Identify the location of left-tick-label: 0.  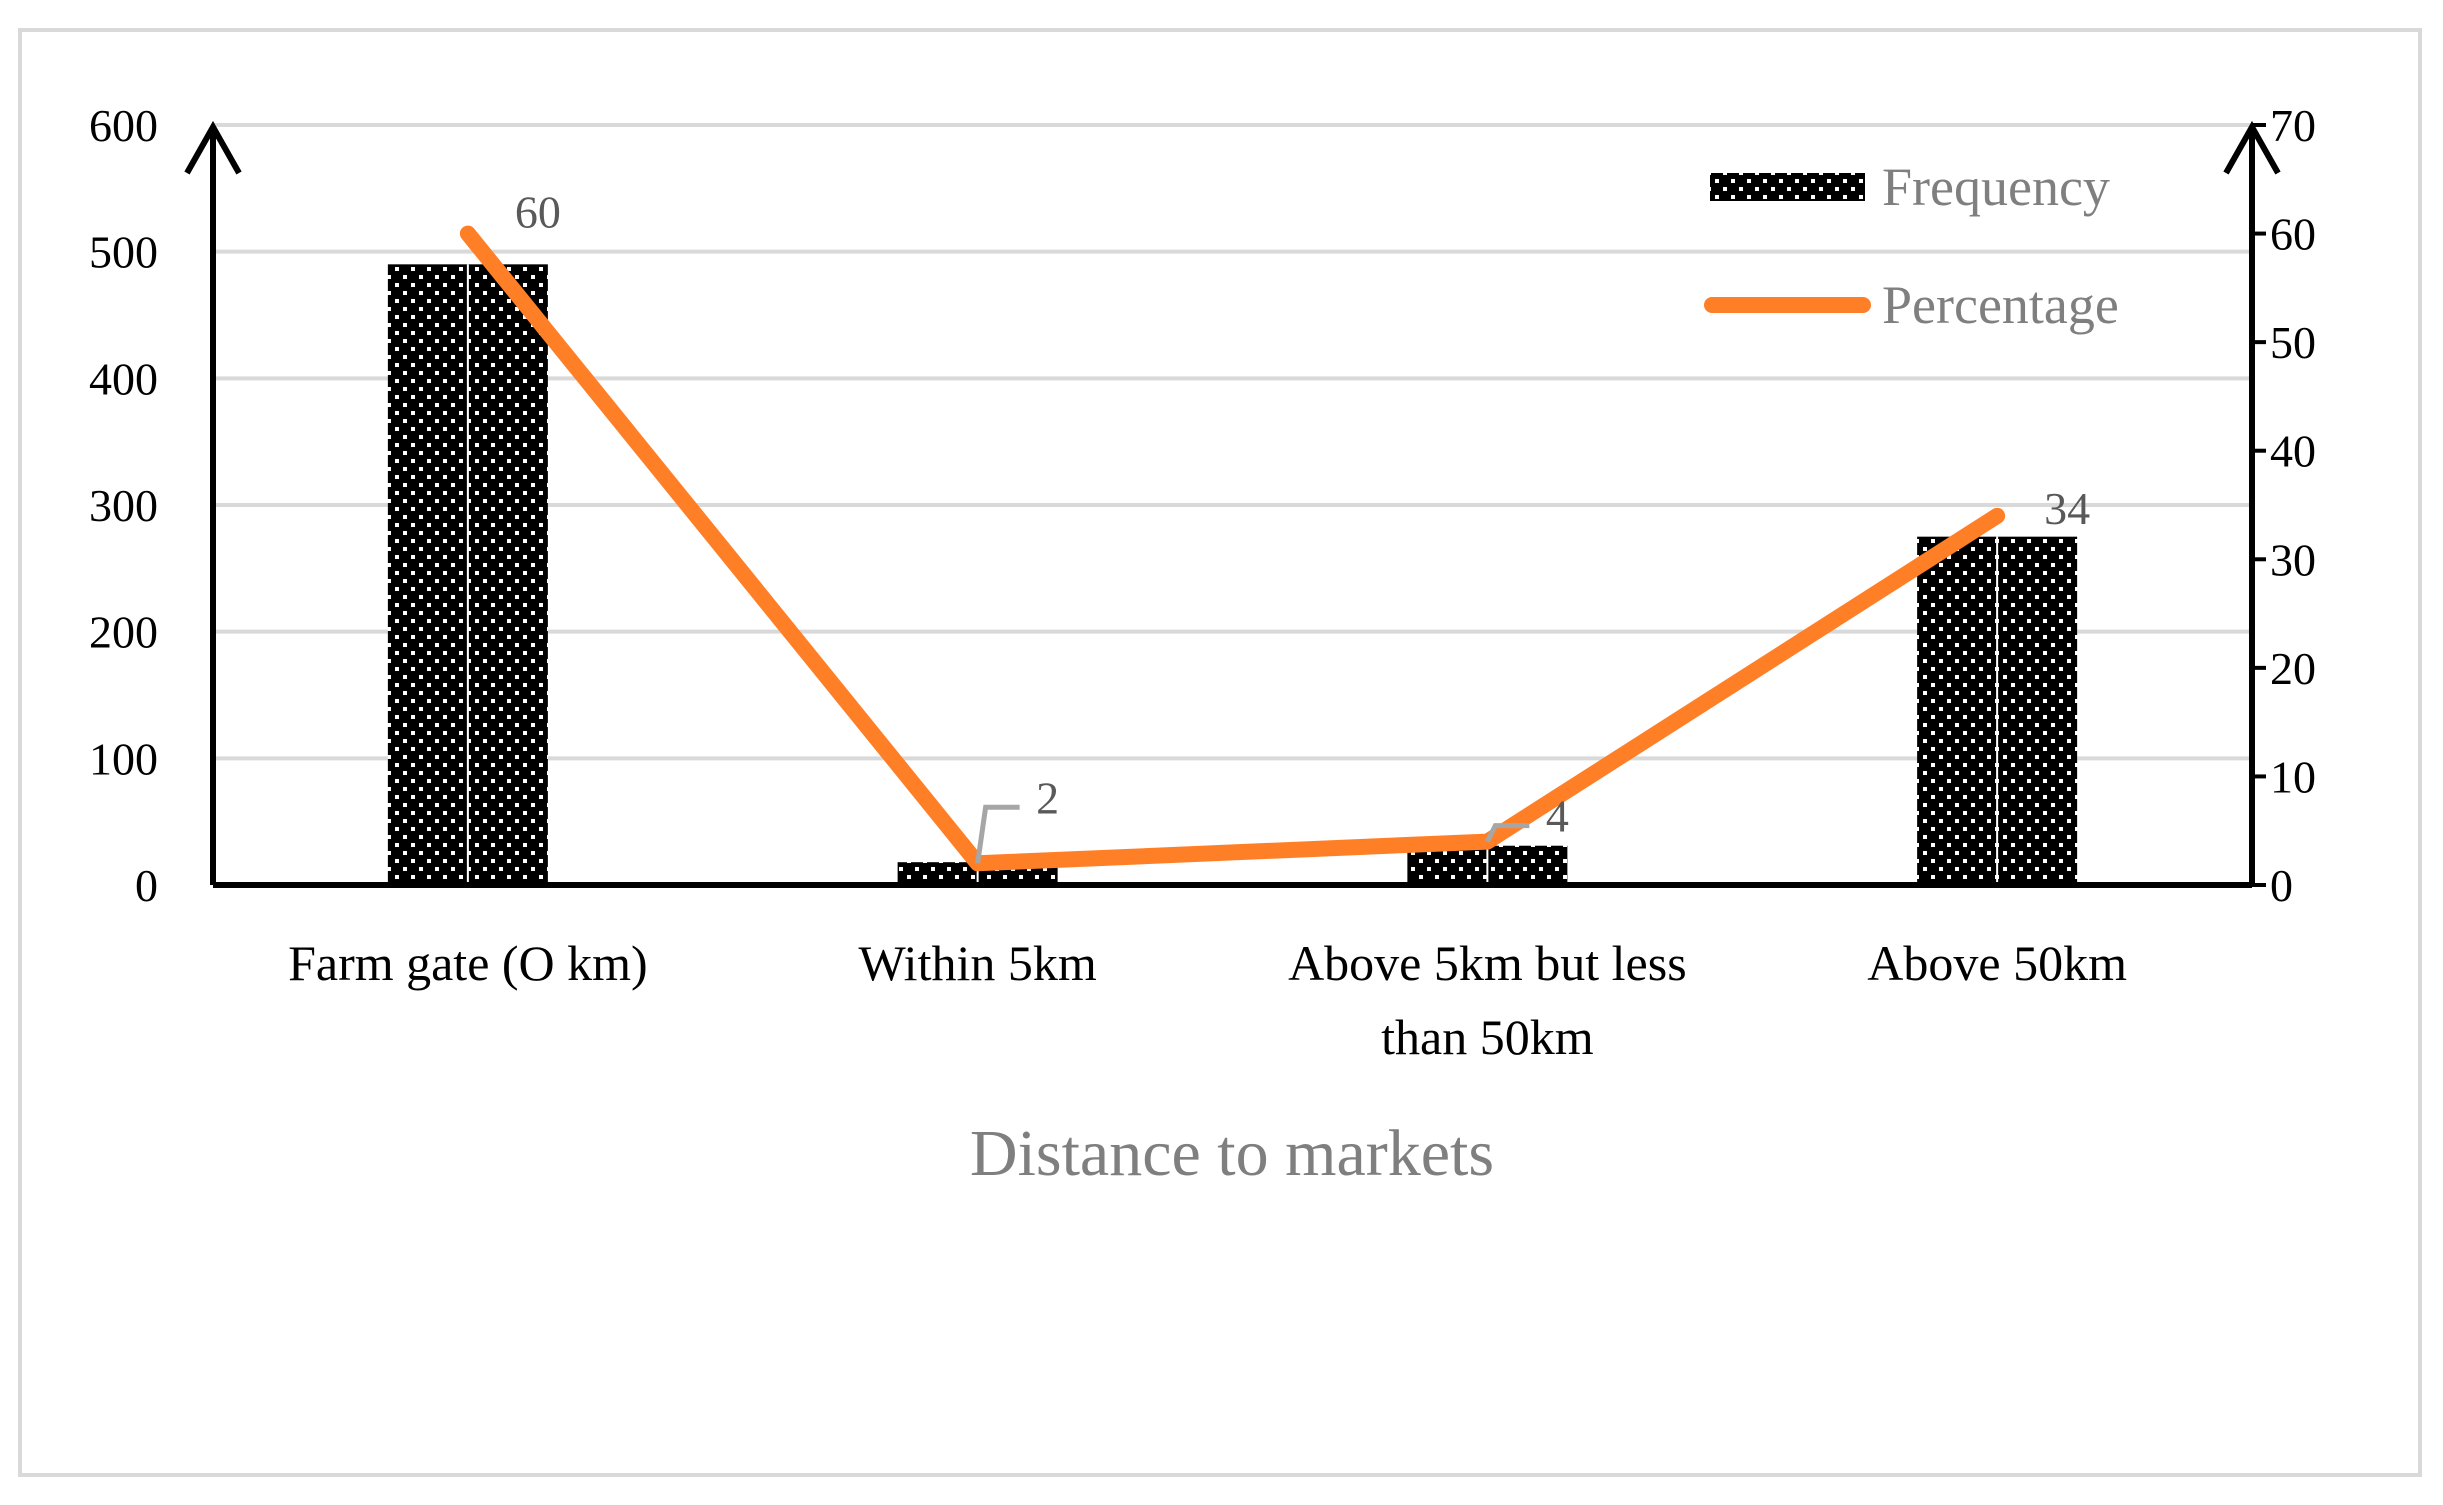
(146, 885).